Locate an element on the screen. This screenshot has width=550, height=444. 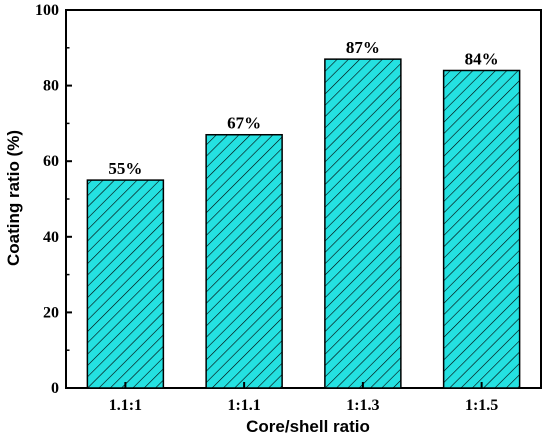
x-axis-title: Core/shell ratio is located at coordinates (308, 426).